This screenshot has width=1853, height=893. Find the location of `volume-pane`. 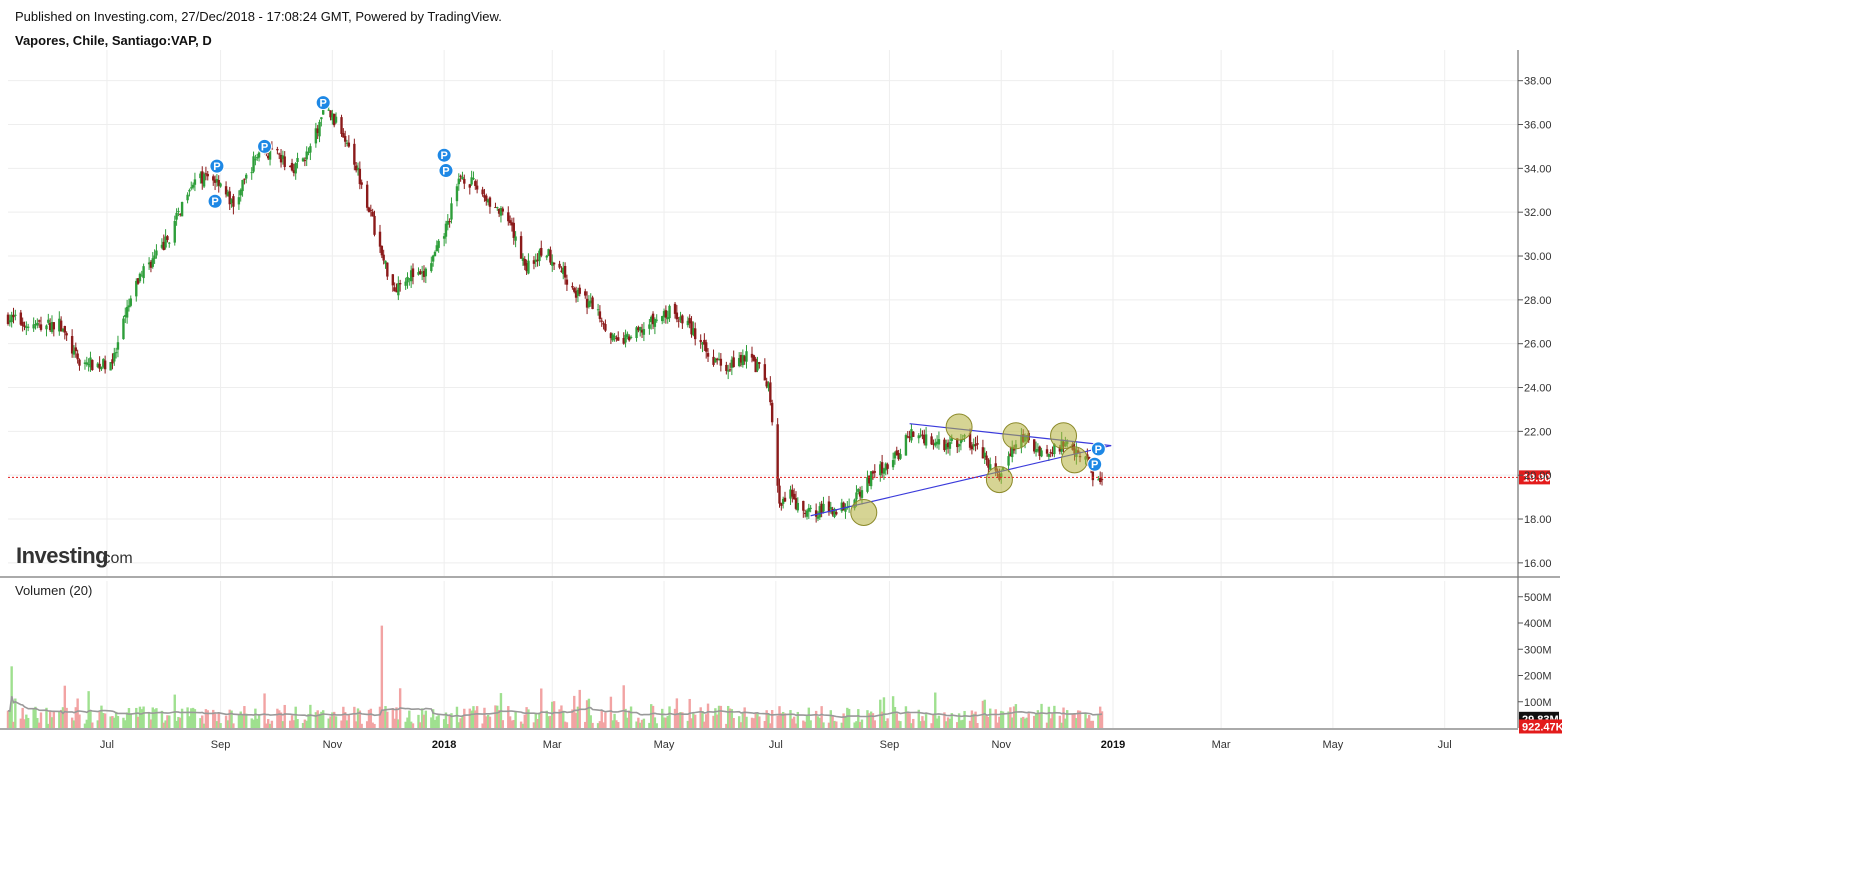

volume-pane is located at coordinates (763, 654).